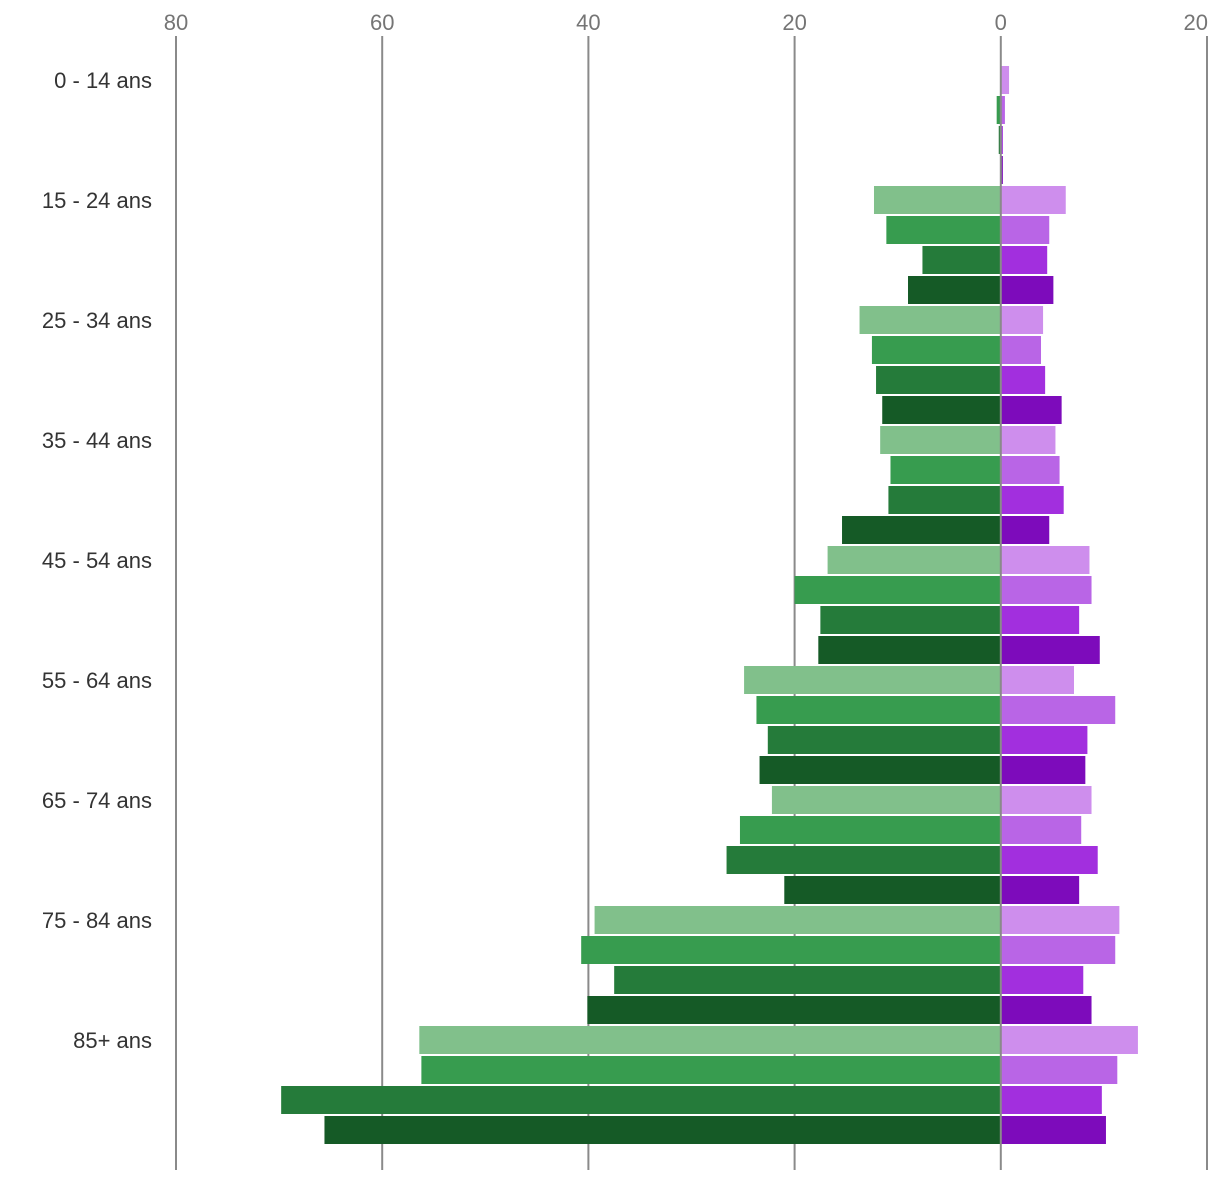 The height and width of the screenshot is (1182, 1220). What do you see at coordinates (382, 22) in the screenshot?
I see `x-tick-label-1: 60` at bounding box center [382, 22].